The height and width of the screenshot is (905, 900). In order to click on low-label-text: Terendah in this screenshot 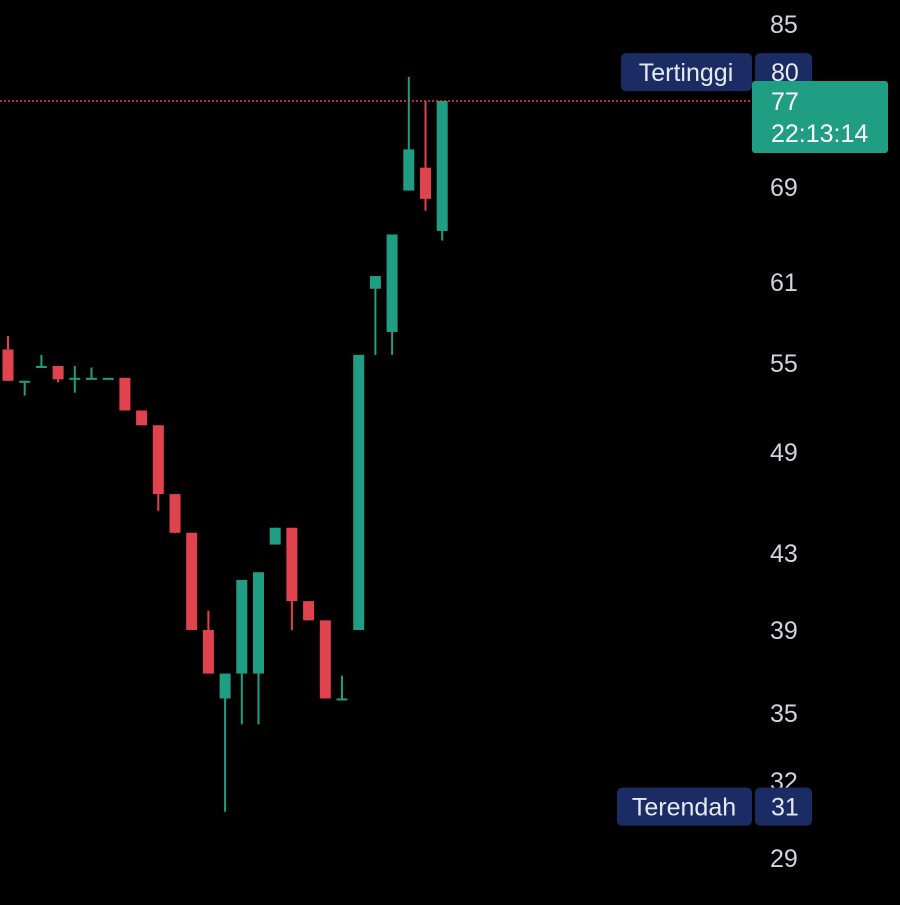, I will do `click(684, 808)`.